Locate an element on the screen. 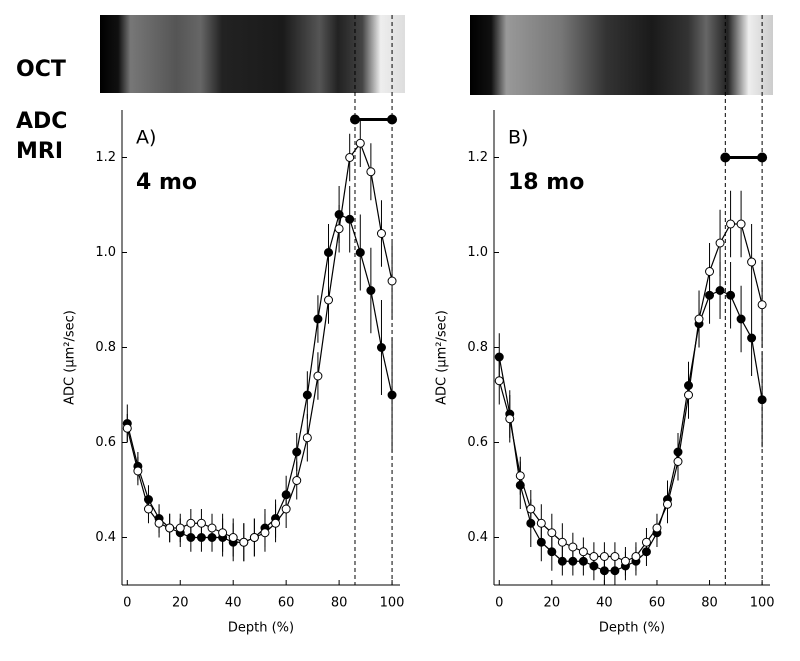 The width and height of the screenshot is (800, 661). panel-label: A) is located at coordinates (146, 138).